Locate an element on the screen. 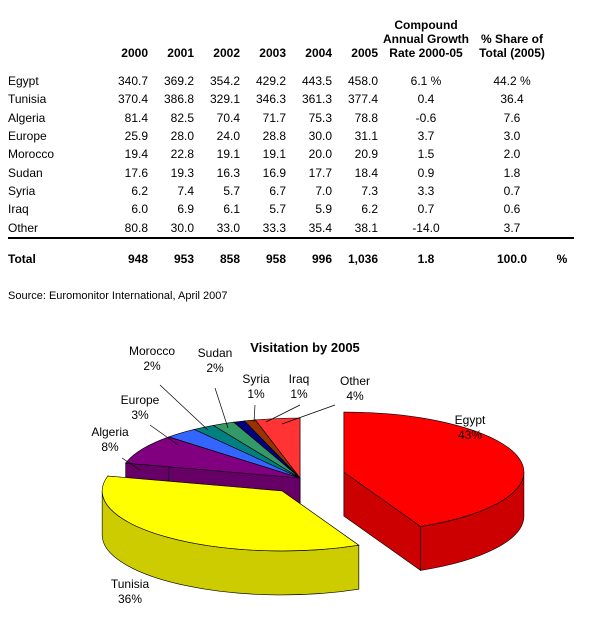  cell: 458.0 is located at coordinates (362, 81).